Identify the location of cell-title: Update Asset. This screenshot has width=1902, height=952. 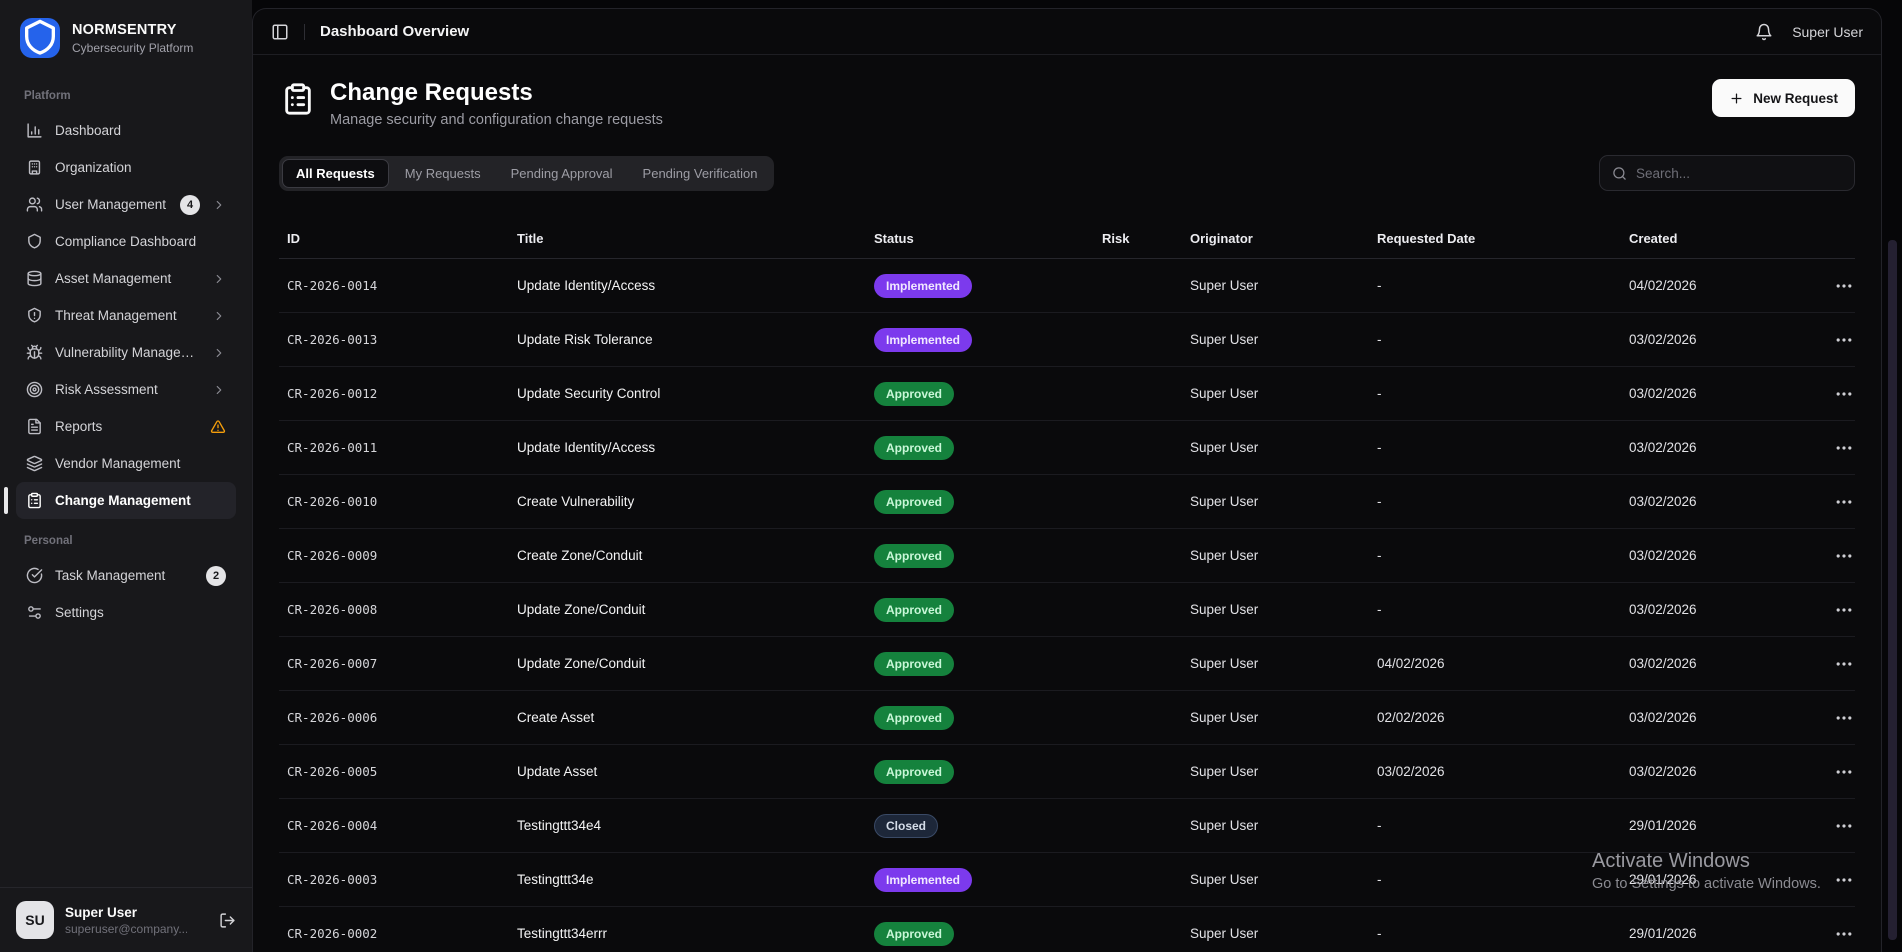
(557, 771).